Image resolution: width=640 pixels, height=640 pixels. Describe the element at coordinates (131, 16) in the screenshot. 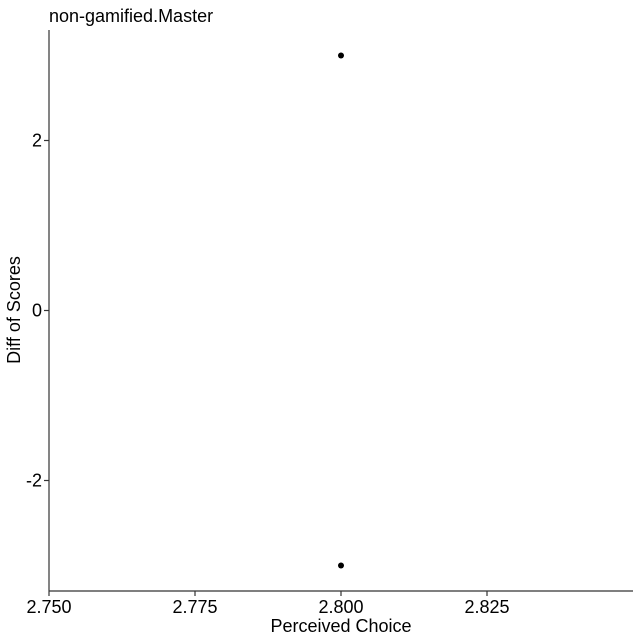

I see `chart-title: non-gamified.Master` at that location.